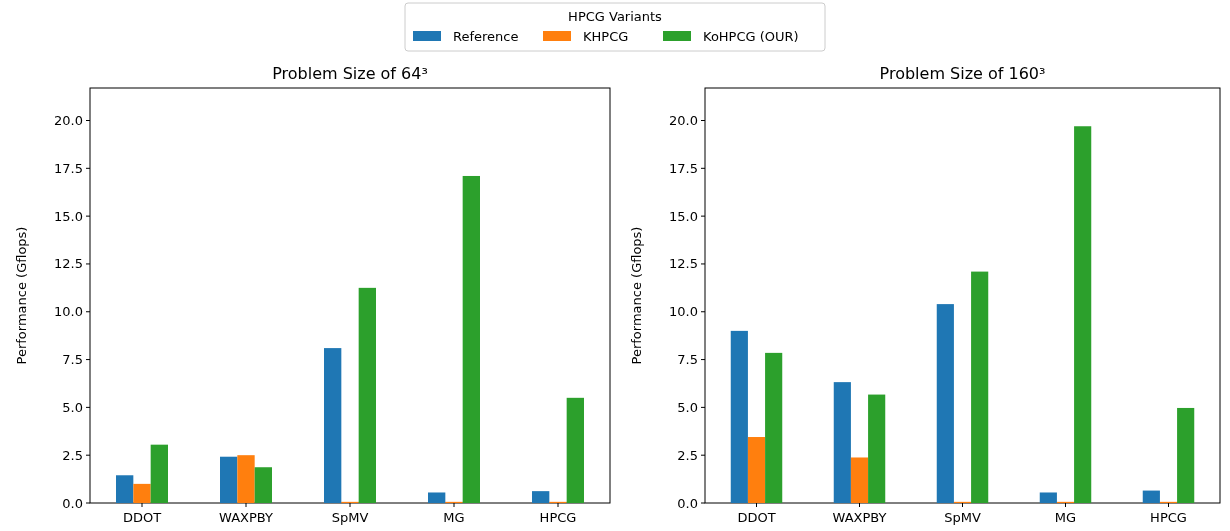 Image resolution: width=1230 pixels, height=531 pixels. I want to click on legend-label: KoHPCG (OUR), so click(751, 36).